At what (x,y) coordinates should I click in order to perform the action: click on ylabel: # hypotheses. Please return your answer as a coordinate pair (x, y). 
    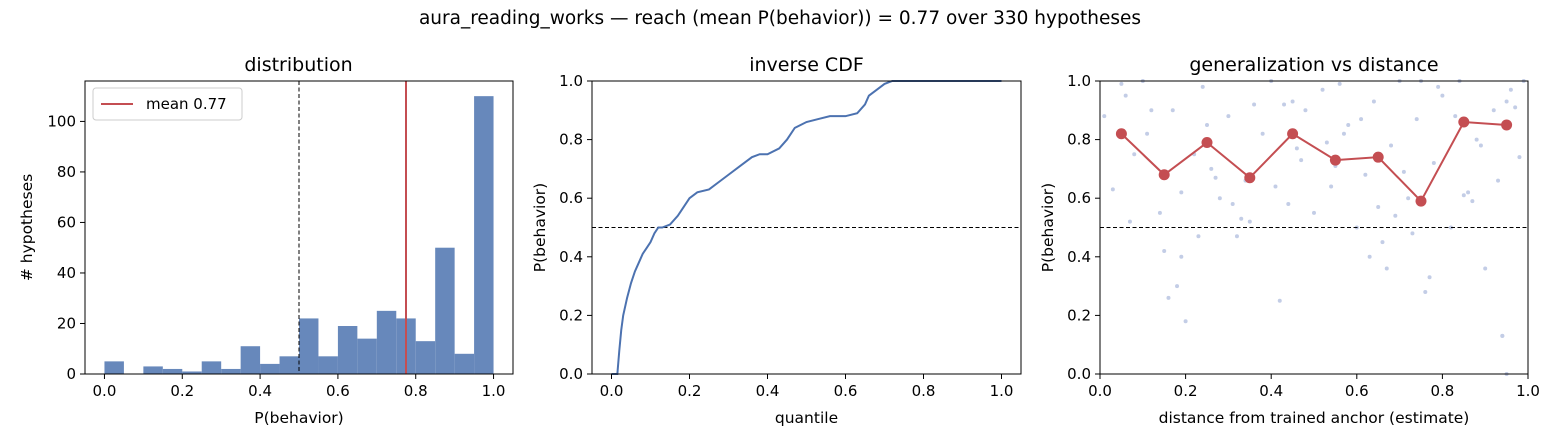
    Looking at the image, I should click on (27, 227).